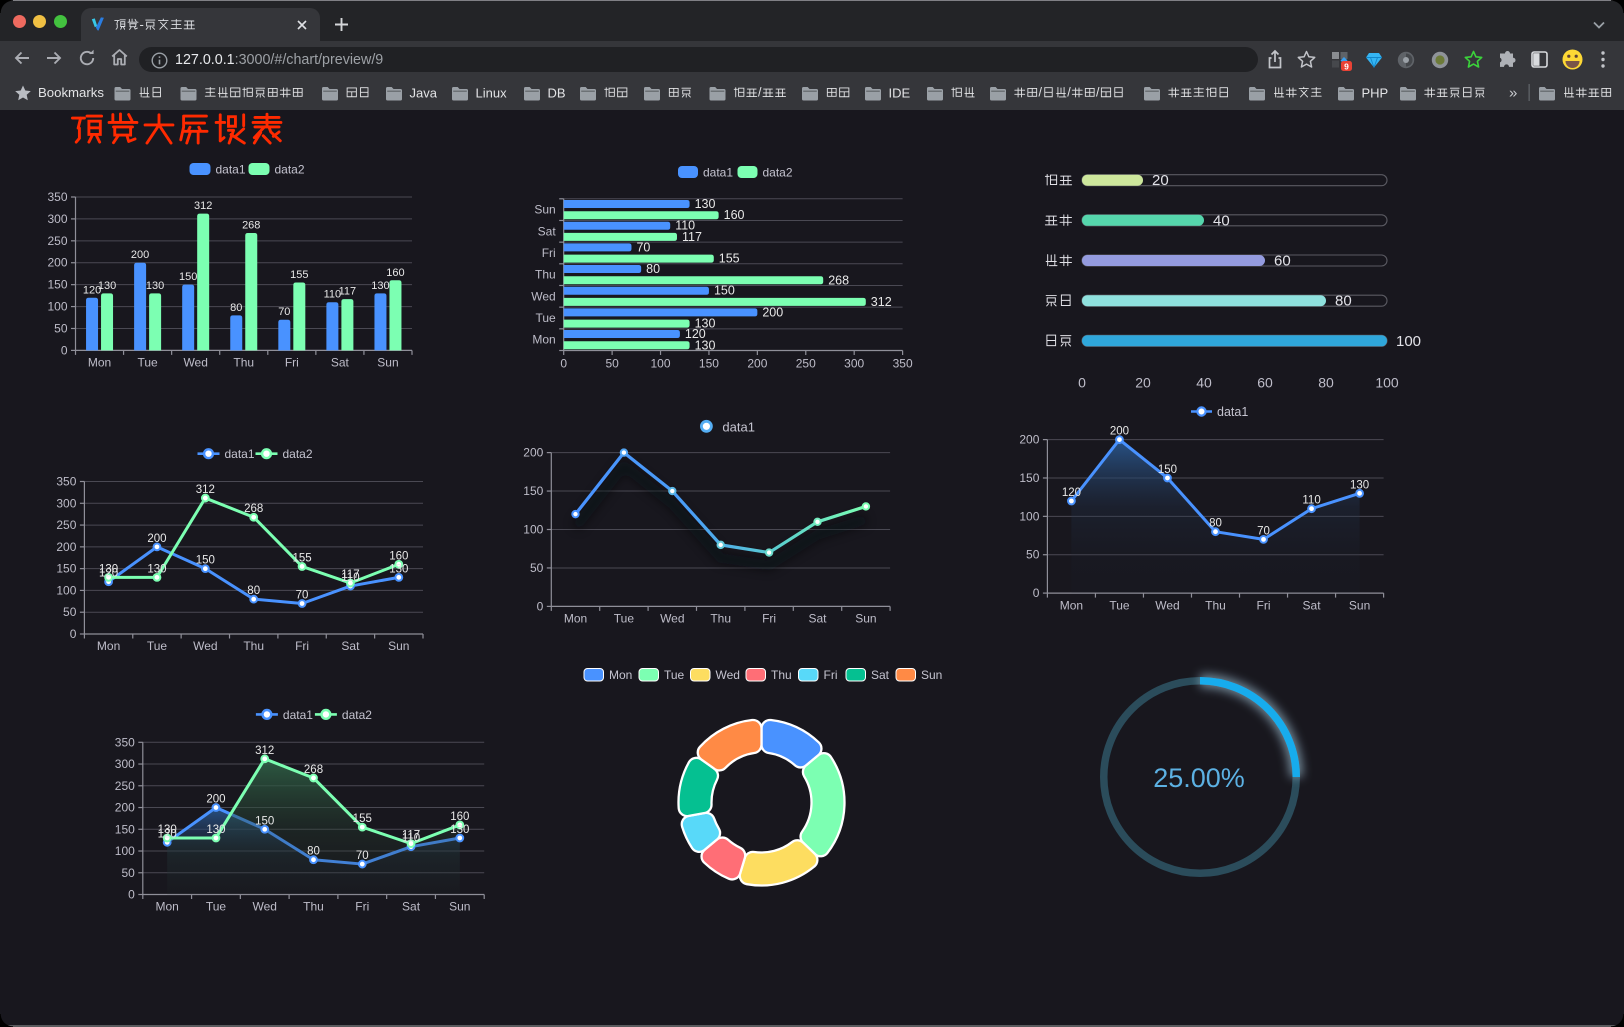  Describe the element at coordinates (1265, 383) in the screenshot. I see `svg-text: 60` at that location.